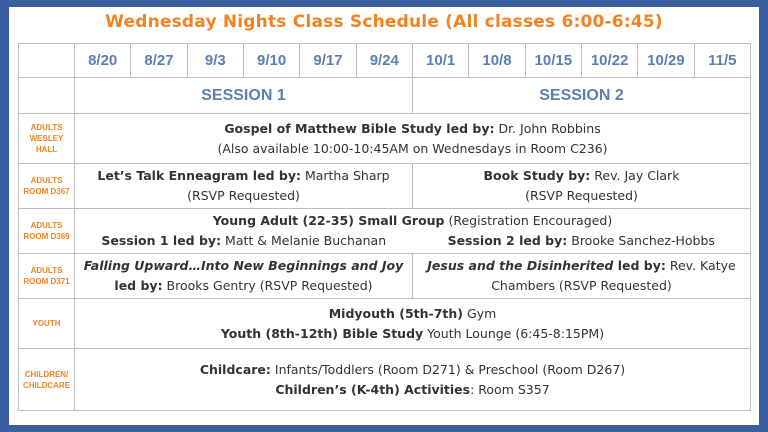  Describe the element at coordinates (46, 374) in the screenshot. I see `label-line: CHILDREN/` at that location.